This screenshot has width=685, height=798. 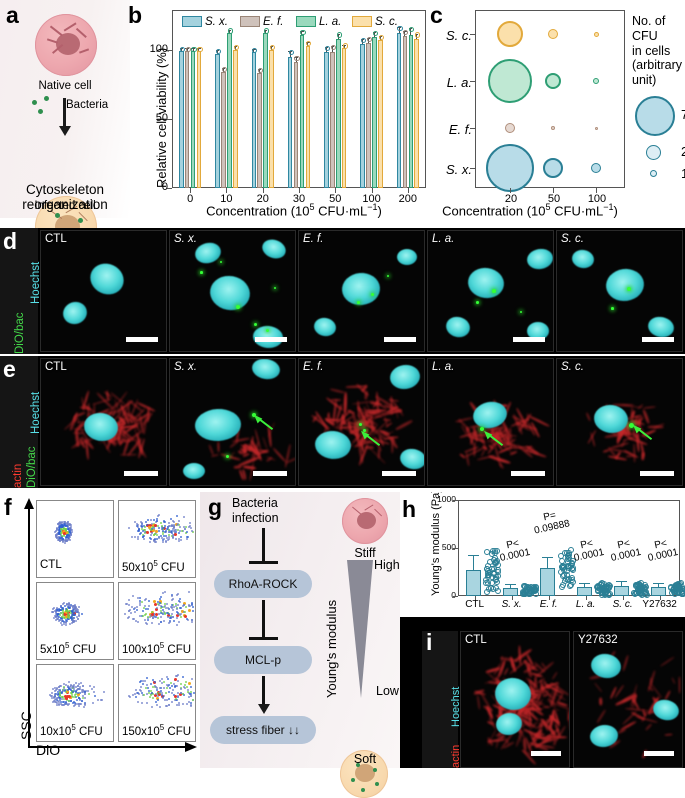 What do you see at coordinates (549, 598) in the screenshot?
I see `panel-h-xtick-mark` at bounding box center [549, 598].